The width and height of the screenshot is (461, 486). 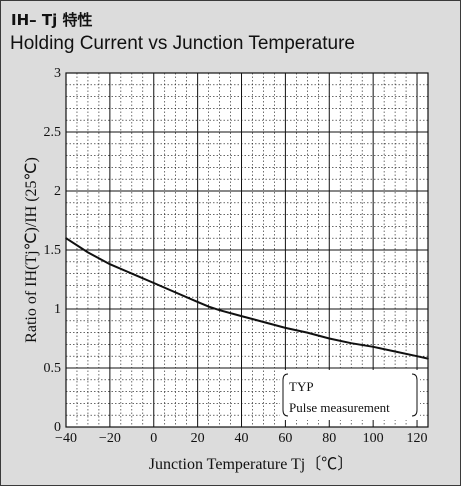 What do you see at coordinates (182, 43) in the screenshot?
I see `chart-title-en: Holding Current vs Junction Temperature` at bounding box center [182, 43].